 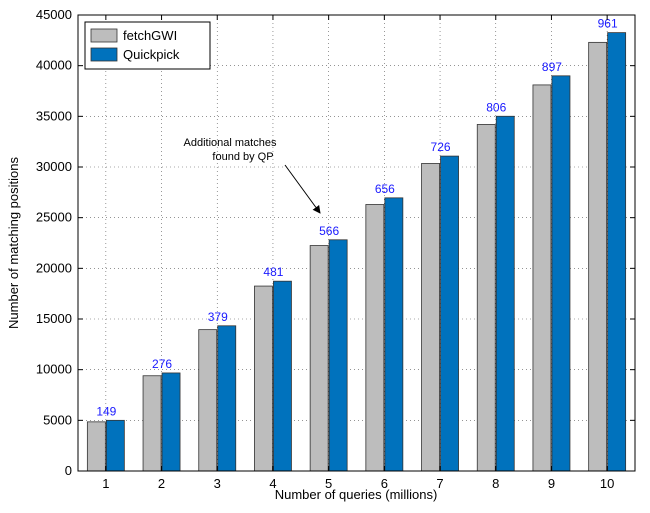 What do you see at coordinates (273, 272) in the screenshot?
I see `data-label-4: 481` at bounding box center [273, 272].